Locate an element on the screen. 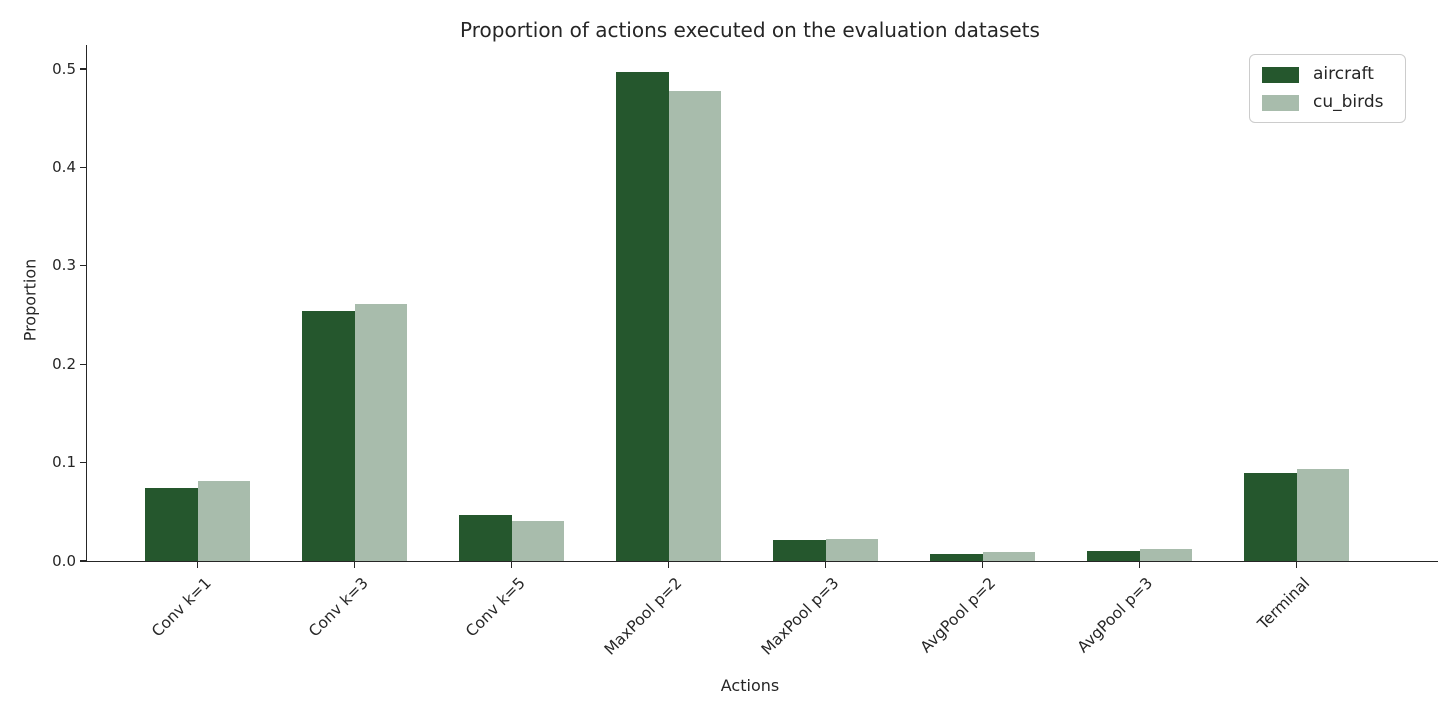 This screenshot has width=1440, height=720. x-tick-label: AvgPool p=3 is located at coordinates (1115, 615).